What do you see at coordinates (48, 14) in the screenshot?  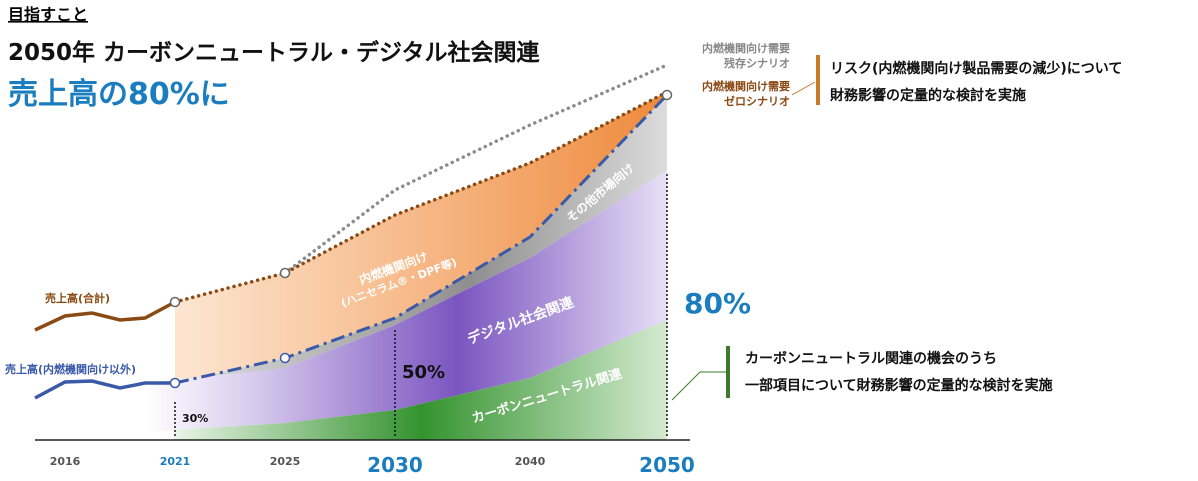 I see `header: 目指すこと` at bounding box center [48, 14].